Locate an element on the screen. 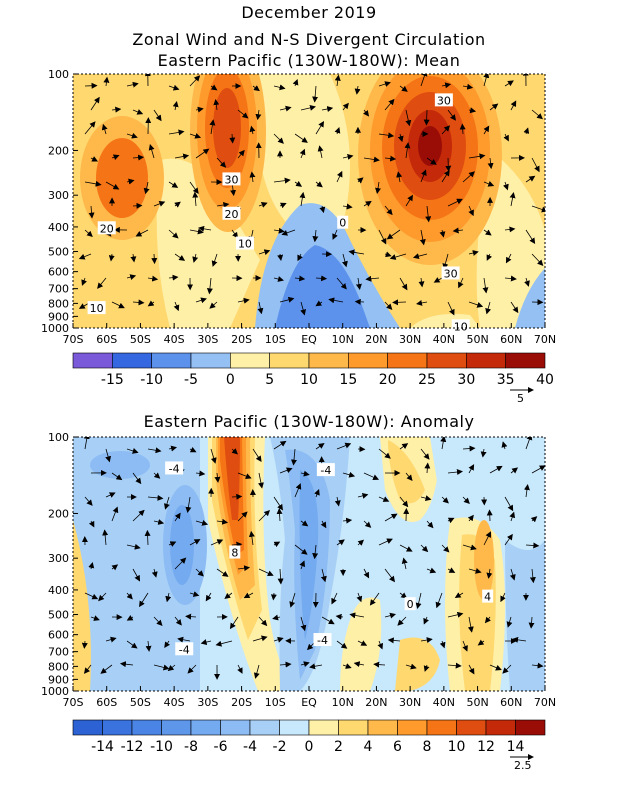  x-tick-label: 40S is located at coordinates (174, 702).